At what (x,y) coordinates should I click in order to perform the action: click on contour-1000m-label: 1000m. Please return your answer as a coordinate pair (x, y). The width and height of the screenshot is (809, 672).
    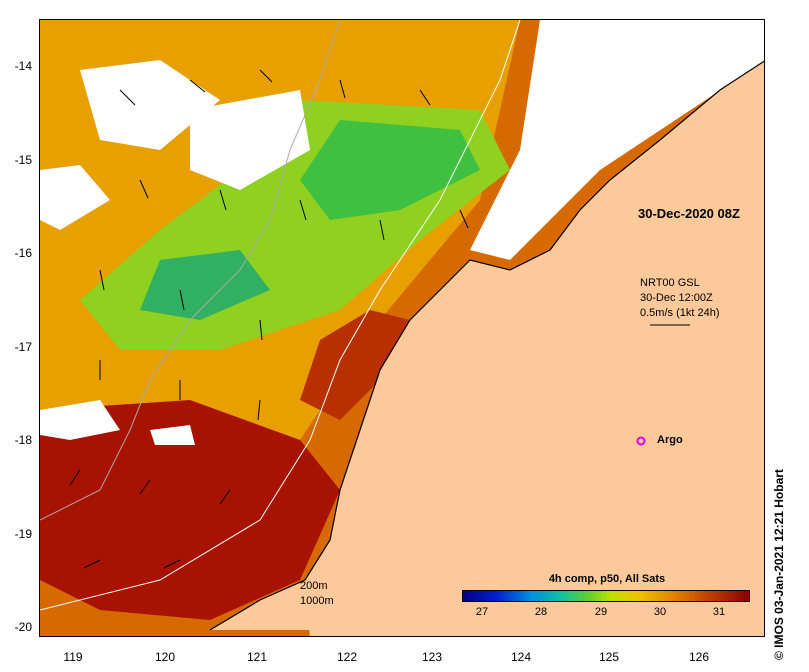
    Looking at the image, I should click on (317, 601).